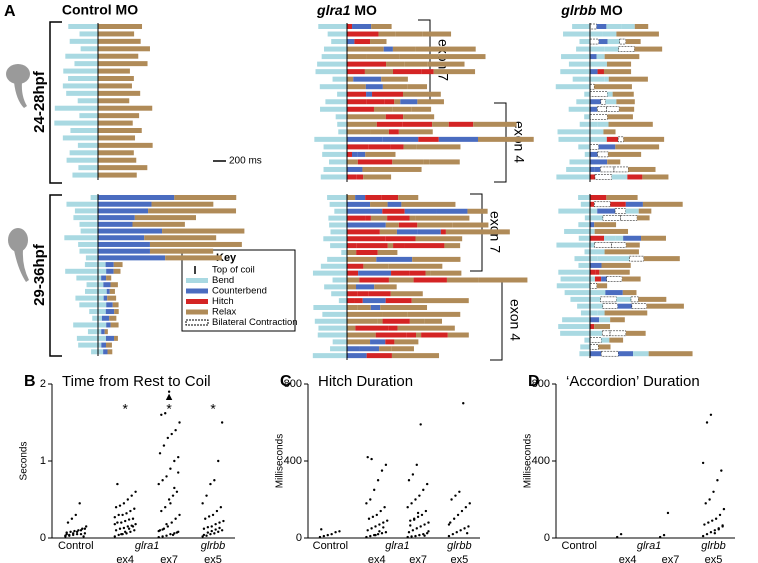 The height and width of the screenshot is (563, 758). What do you see at coordinates (39, 101) in the screenshot?
I see `stage-label: 24-28hpf` at bounding box center [39, 101].